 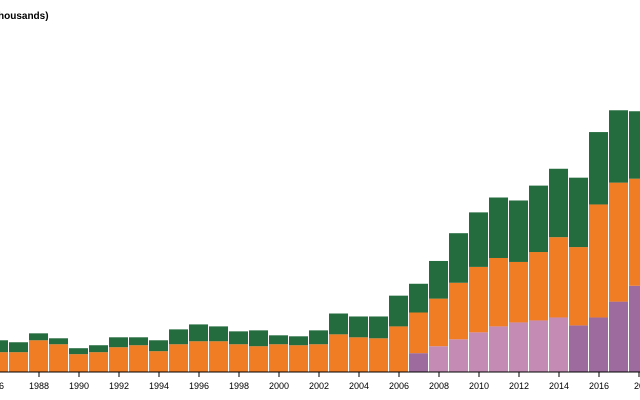 What do you see at coordinates (538, 346) in the screenshot?
I see `bar-segment-0-2013` at bounding box center [538, 346].